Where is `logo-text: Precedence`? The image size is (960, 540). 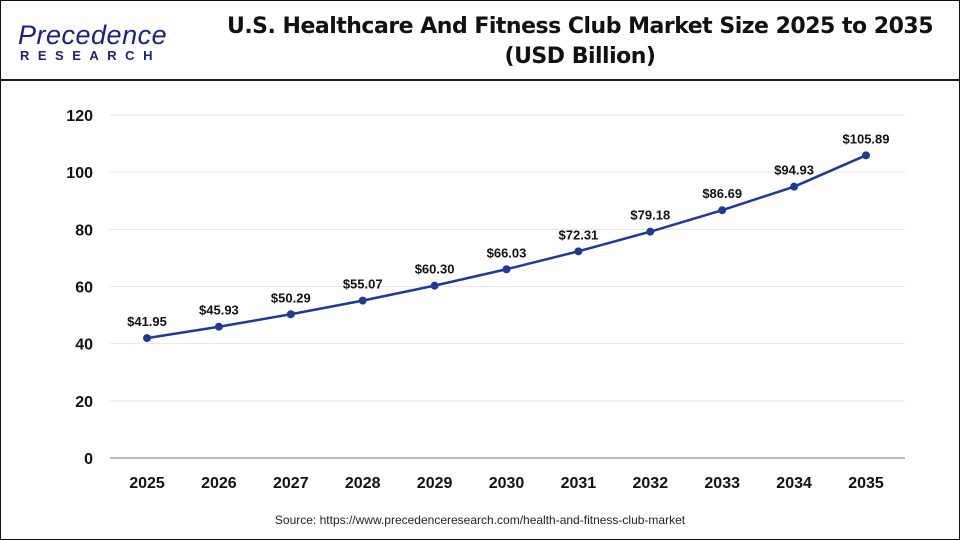 logo-text: Precedence is located at coordinates (93, 35).